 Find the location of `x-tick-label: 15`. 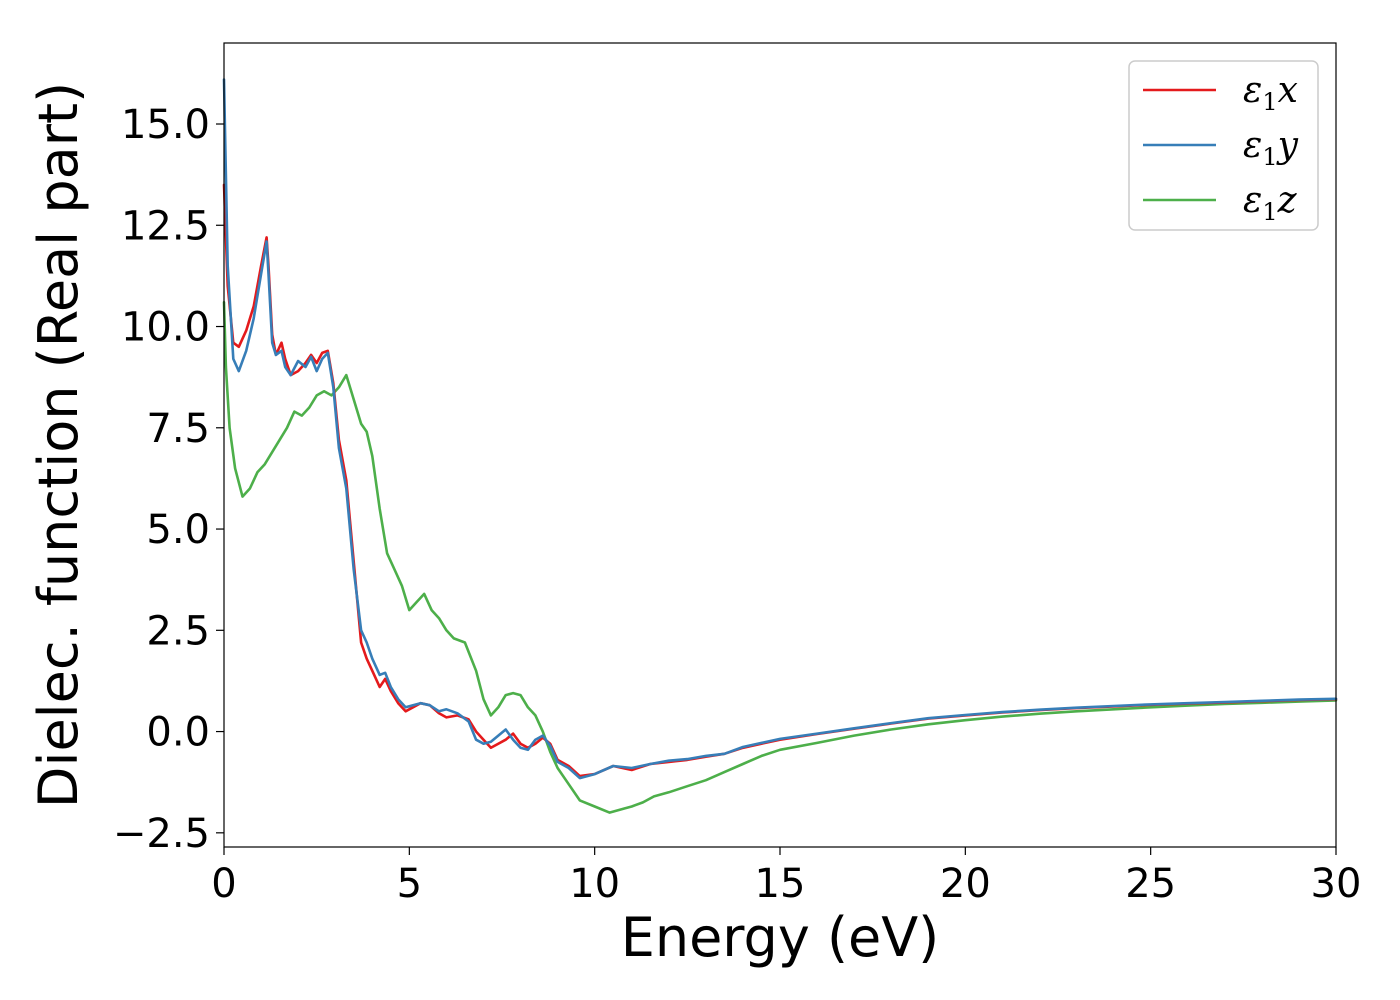

x-tick-label: 15 is located at coordinates (780, 884).